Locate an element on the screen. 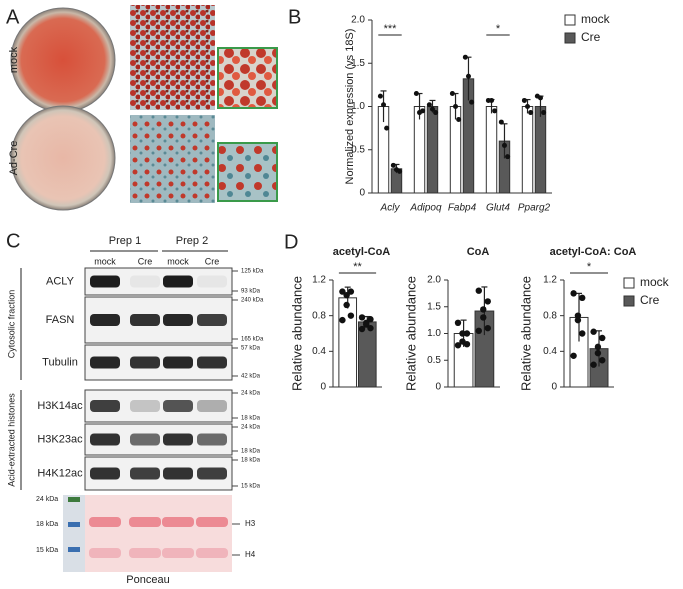  y-tick-label: 1.2 is located at coordinates (550, 280).